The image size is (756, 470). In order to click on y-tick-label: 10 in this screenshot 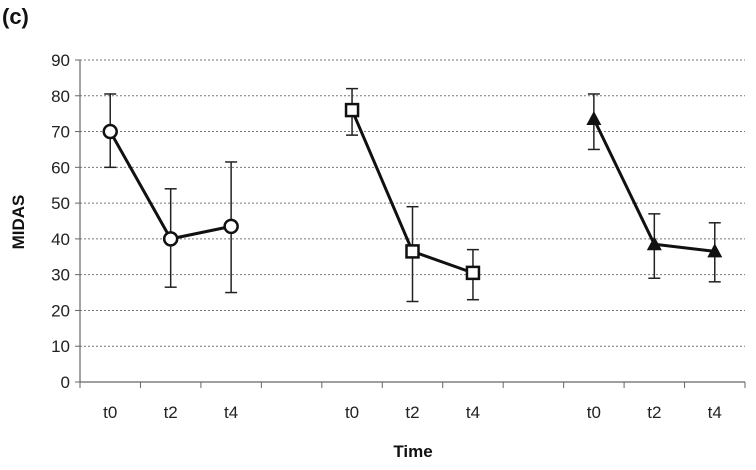, I will do `click(60, 346)`.